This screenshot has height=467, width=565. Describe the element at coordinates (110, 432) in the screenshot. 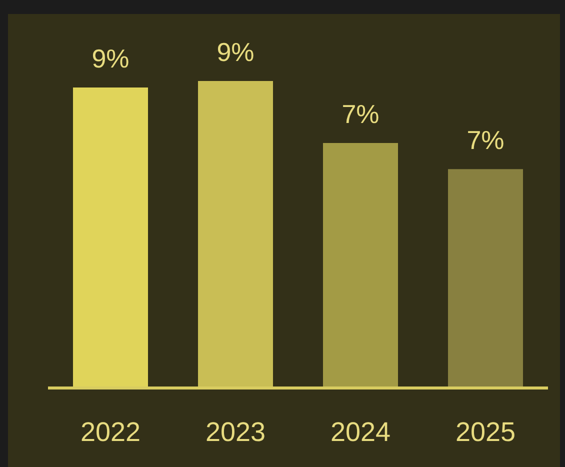

I see `x-tick-label: 2022` at that location.